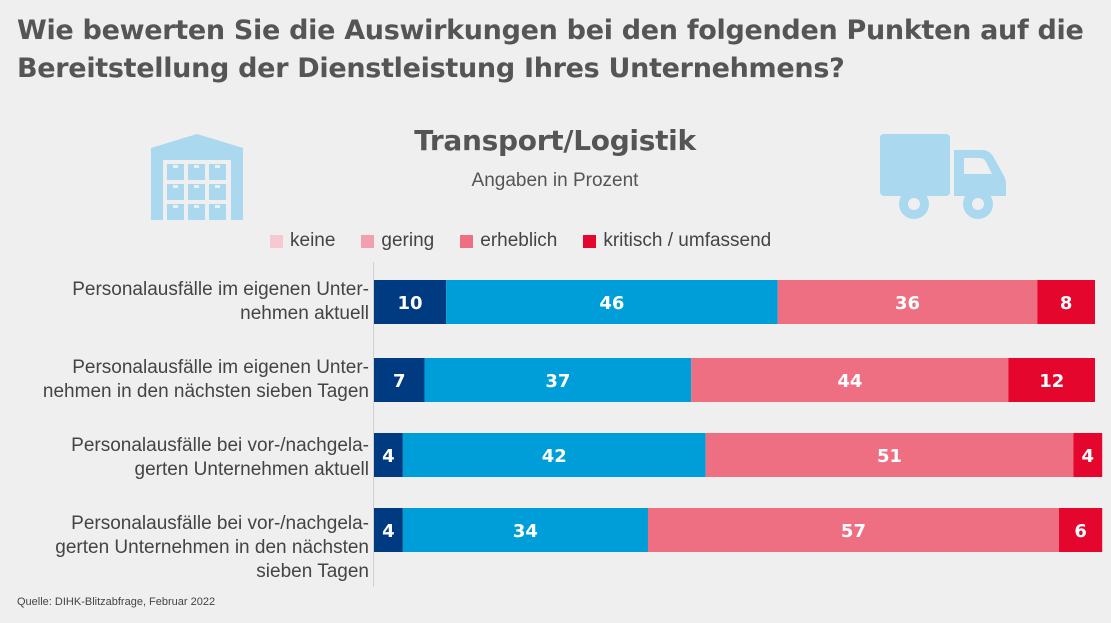 This screenshot has height=623, width=1111. I want to click on warehouse-icon, so click(197, 177).